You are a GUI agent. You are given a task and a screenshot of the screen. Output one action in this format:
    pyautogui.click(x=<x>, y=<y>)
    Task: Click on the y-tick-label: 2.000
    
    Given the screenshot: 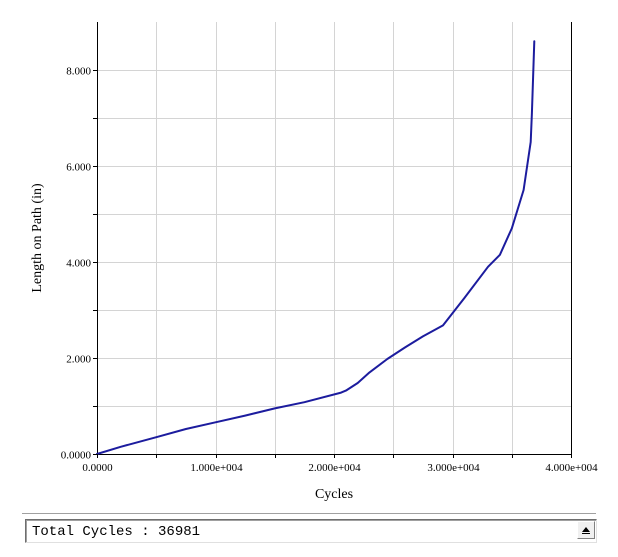 What is the action you would take?
    pyautogui.click(x=78, y=360)
    